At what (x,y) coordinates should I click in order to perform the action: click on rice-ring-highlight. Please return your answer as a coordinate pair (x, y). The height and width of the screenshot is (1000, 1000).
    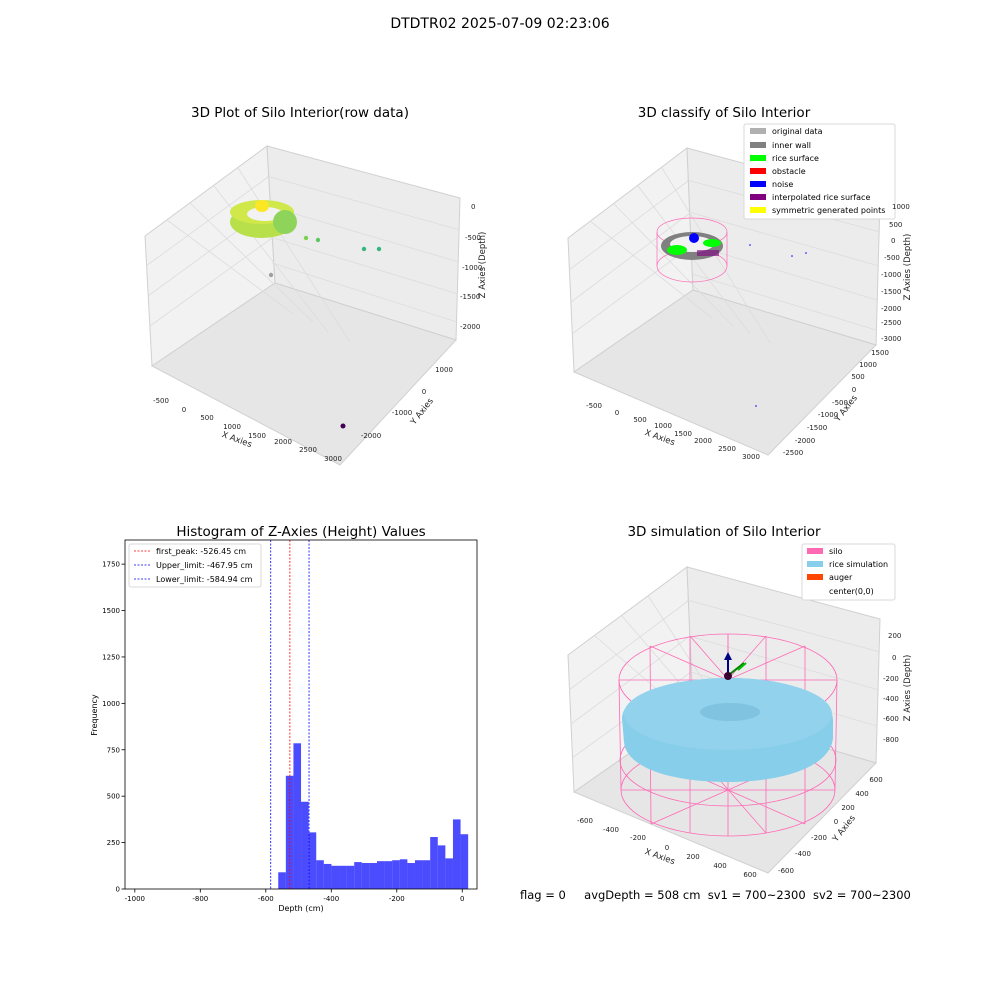
    Looking at the image, I should click on (262, 206).